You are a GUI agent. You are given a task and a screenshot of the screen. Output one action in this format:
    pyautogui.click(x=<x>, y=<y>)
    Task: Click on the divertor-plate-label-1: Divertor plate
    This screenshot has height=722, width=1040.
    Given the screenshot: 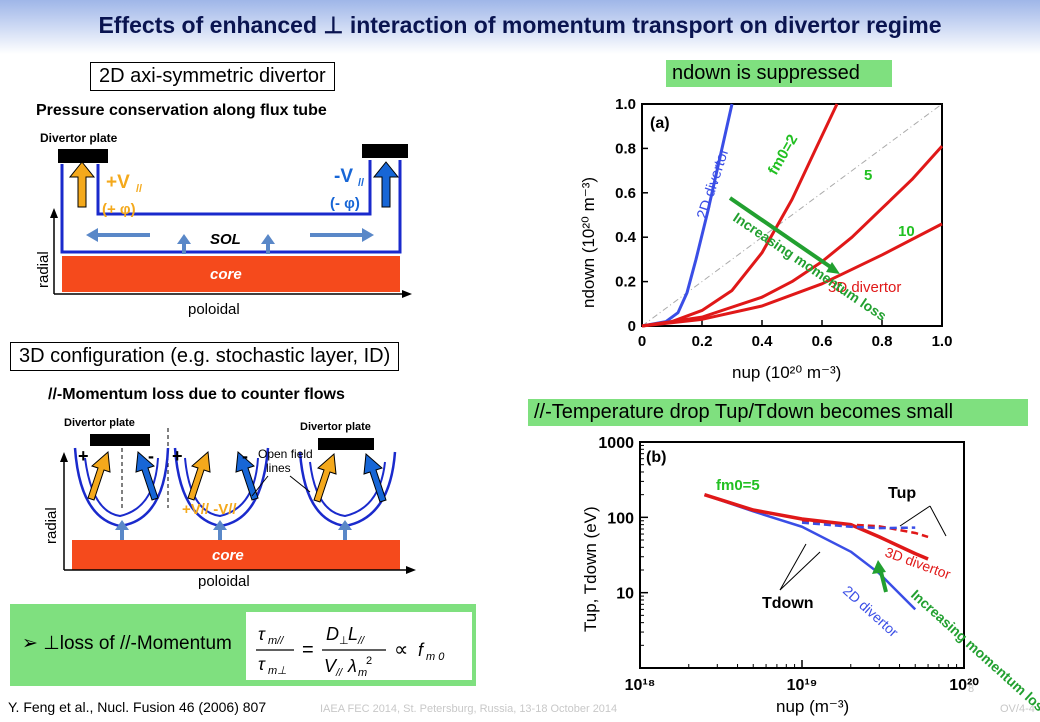 What is the action you would take?
    pyautogui.click(x=99, y=423)
    